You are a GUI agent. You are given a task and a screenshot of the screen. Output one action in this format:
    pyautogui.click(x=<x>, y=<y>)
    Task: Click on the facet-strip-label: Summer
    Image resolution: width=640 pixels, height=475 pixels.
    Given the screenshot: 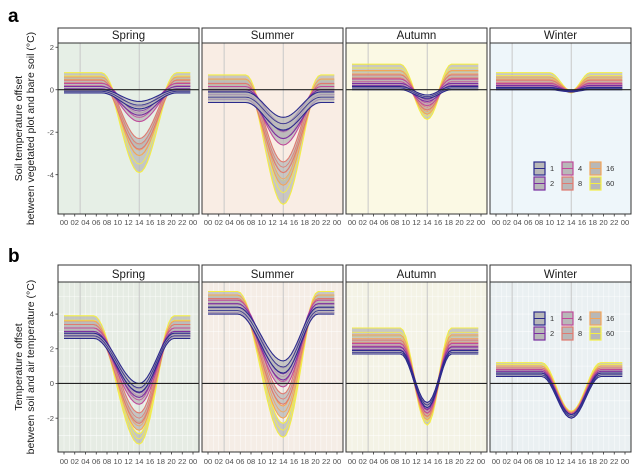 What is the action you would take?
    pyautogui.click(x=273, y=36)
    